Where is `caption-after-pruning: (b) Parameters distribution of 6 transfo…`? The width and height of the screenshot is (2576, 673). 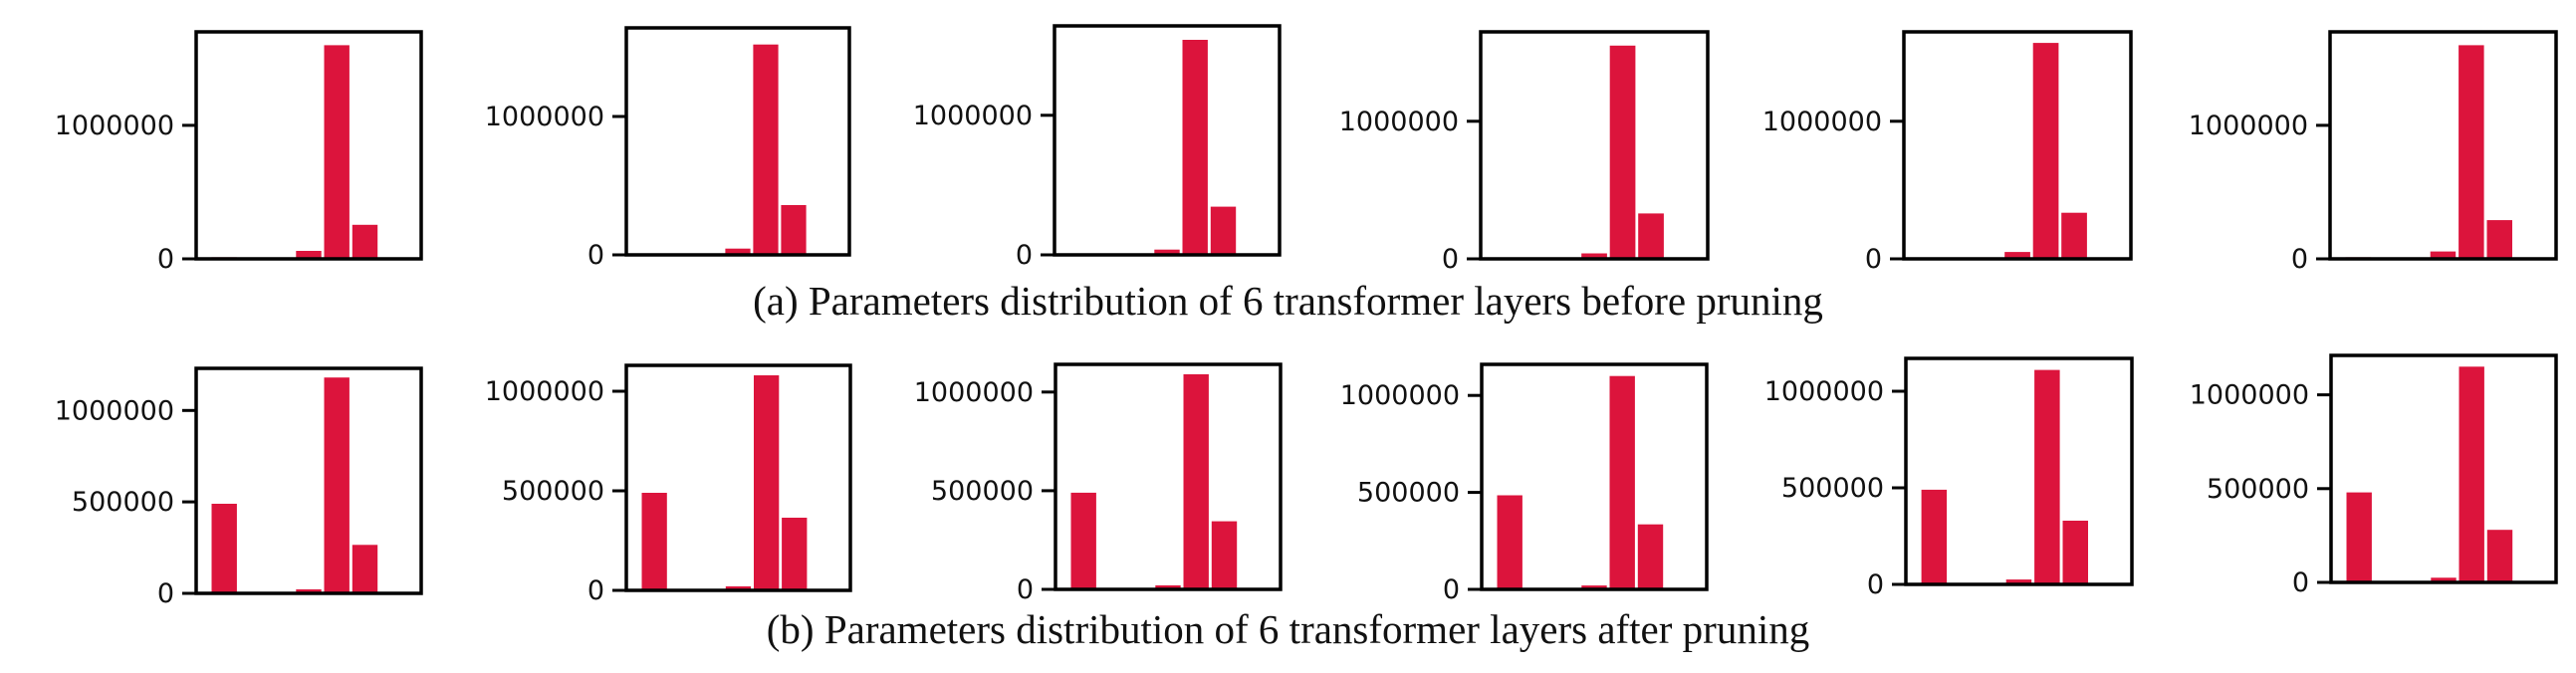 caption-after-pruning: (b) Parameters distribution of 6 transfo… is located at coordinates (1288, 629).